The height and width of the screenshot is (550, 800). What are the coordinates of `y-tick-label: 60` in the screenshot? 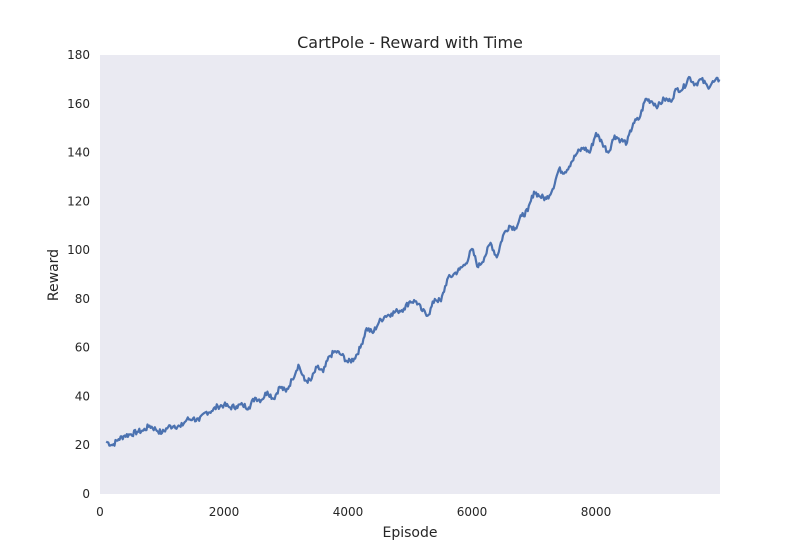 It's located at (82, 348).